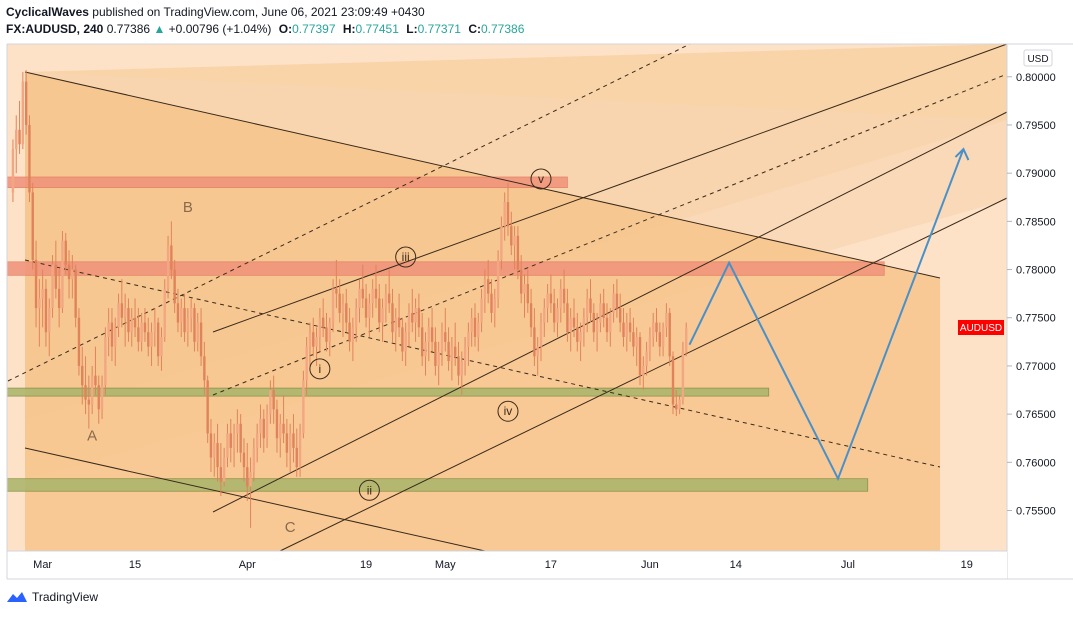 This screenshot has height=617, width=1073. I want to click on price-axis-bg, so click(1040, 311).